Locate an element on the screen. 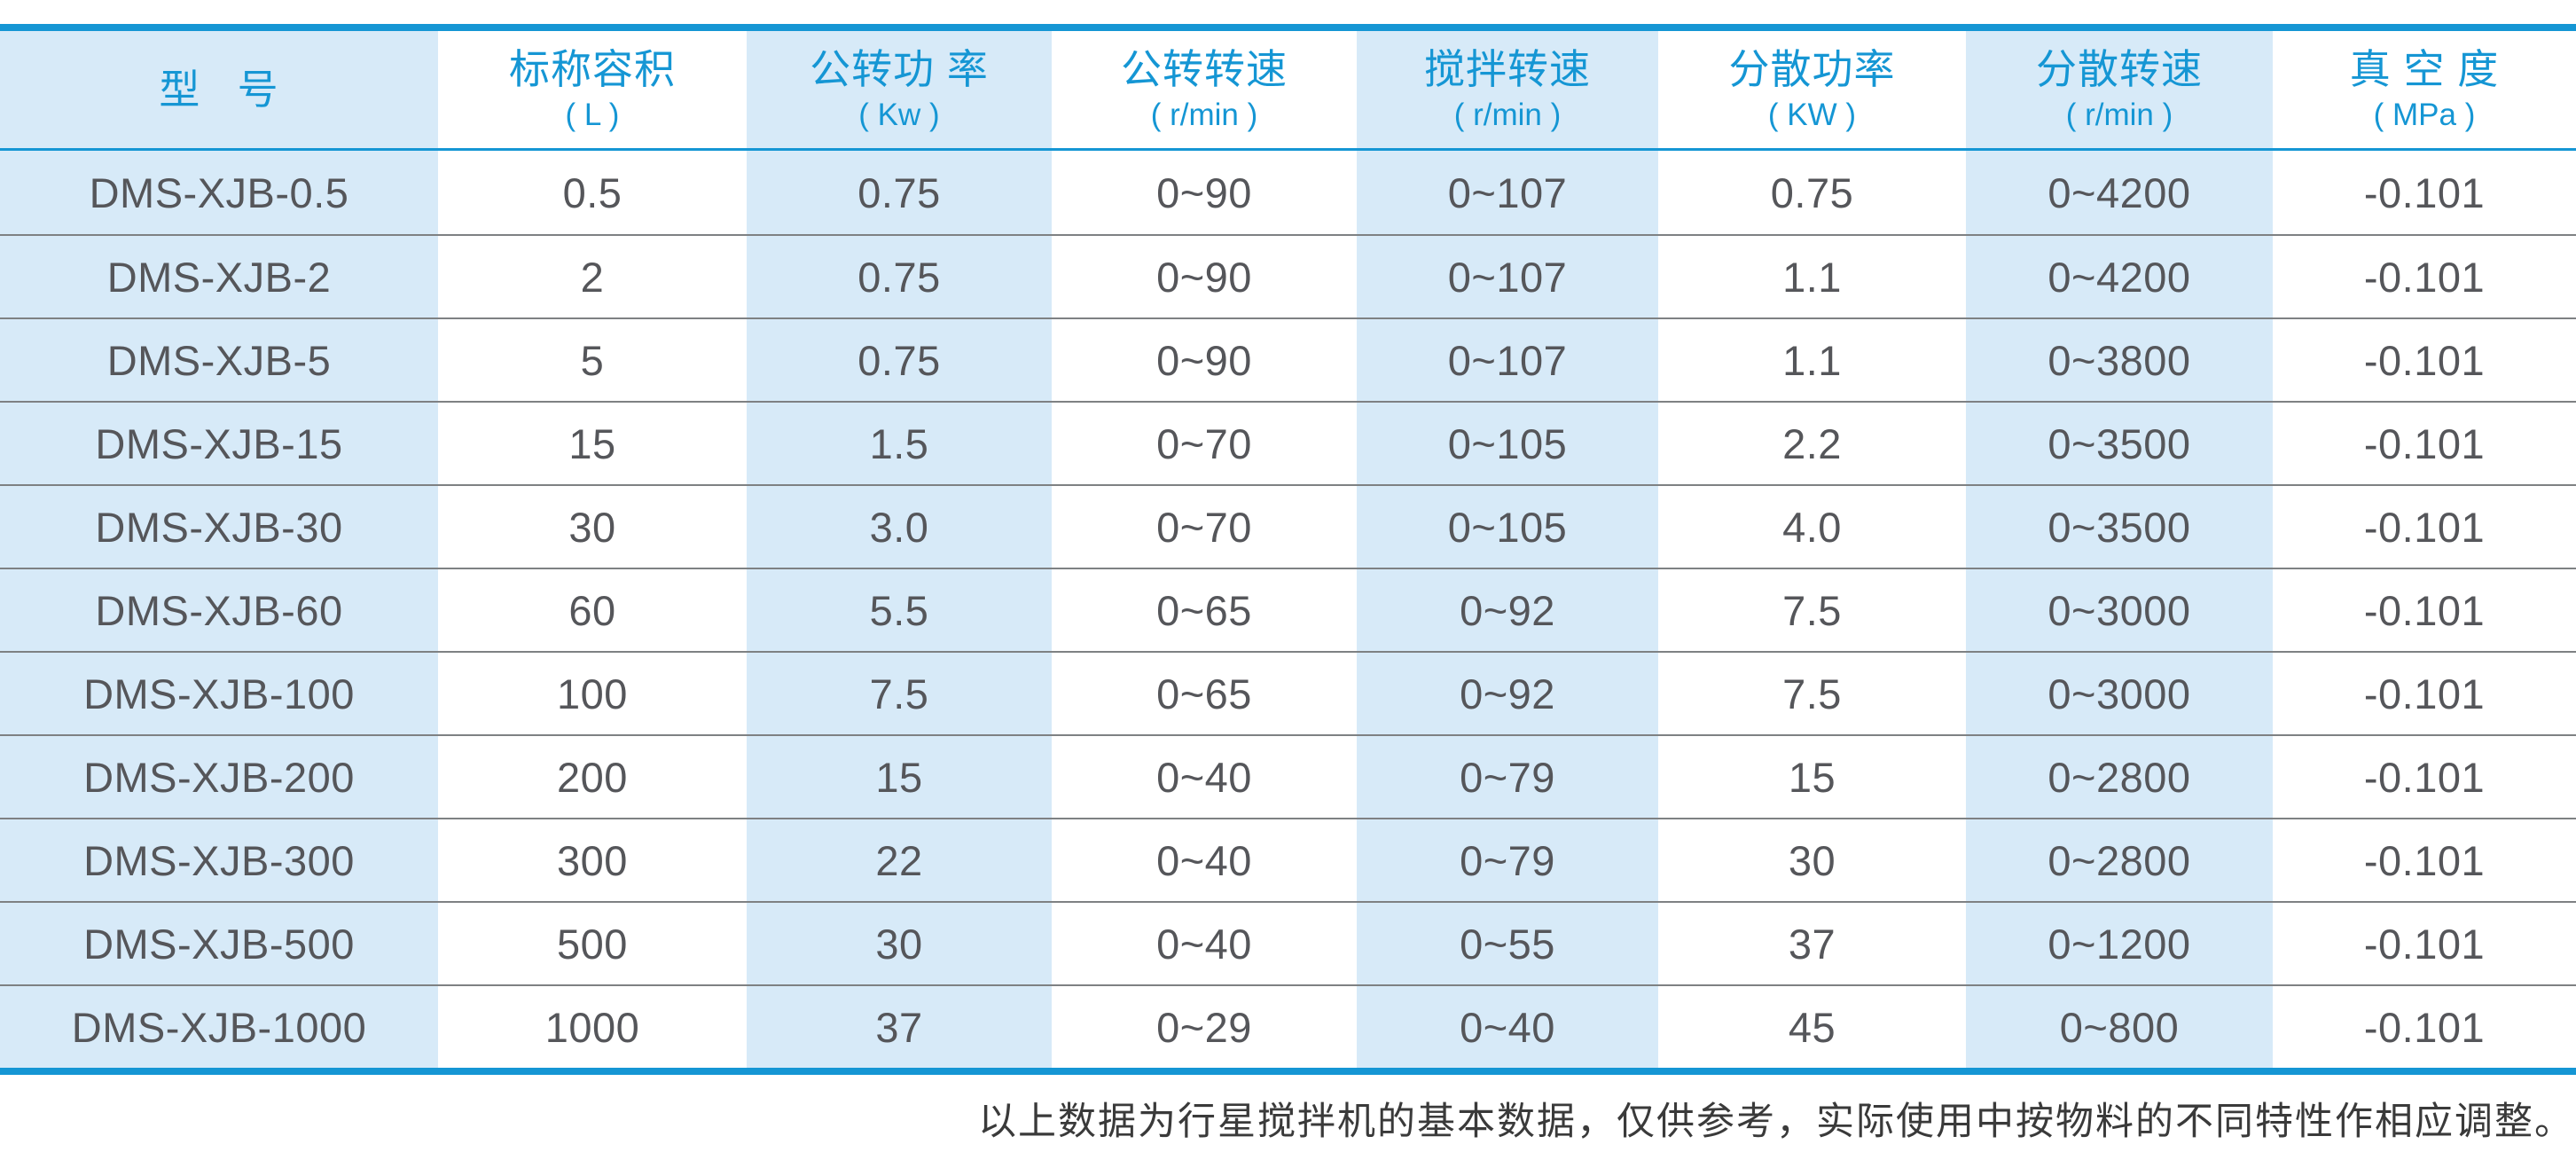  table-row: DMS-XJB-200 200 15 0~40 0~79 15 0~2800 -0.101 is located at coordinates (1288, 776).